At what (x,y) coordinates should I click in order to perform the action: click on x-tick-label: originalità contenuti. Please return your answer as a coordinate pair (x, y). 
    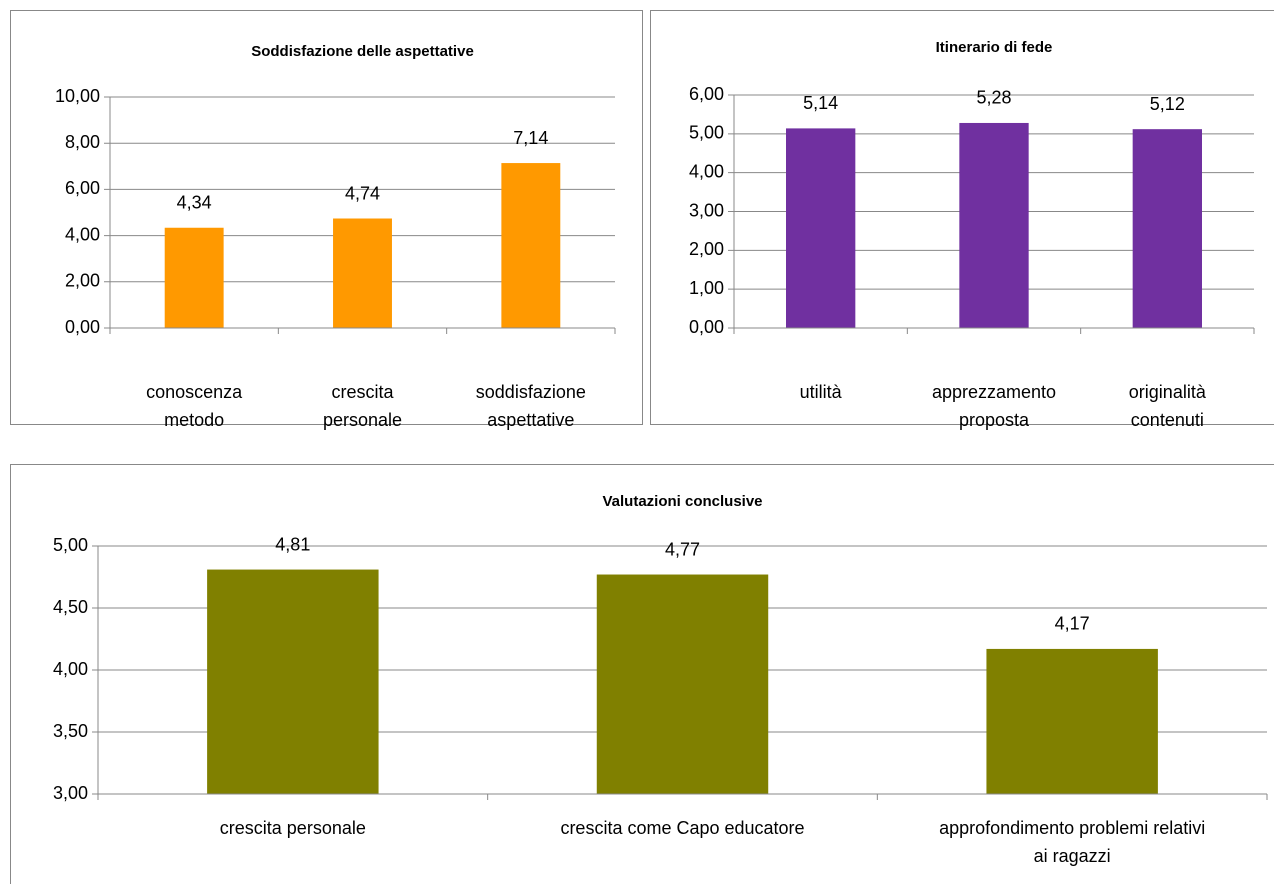
    Looking at the image, I should click on (1168, 406).